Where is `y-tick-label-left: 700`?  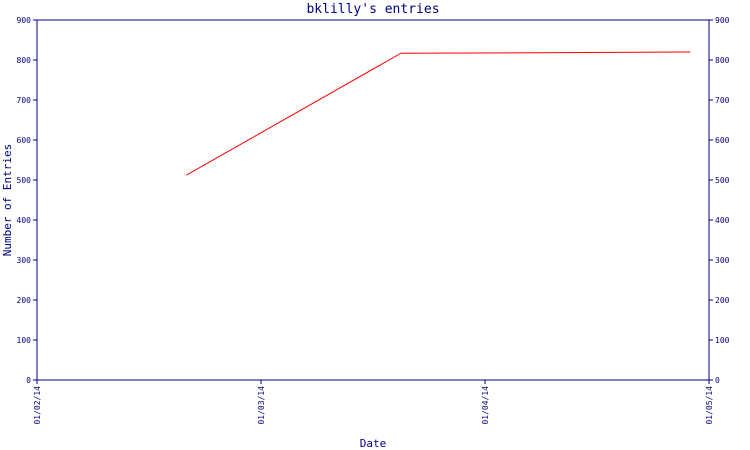
y-tick-label-left: 700 is located at coordinates (24, 100).